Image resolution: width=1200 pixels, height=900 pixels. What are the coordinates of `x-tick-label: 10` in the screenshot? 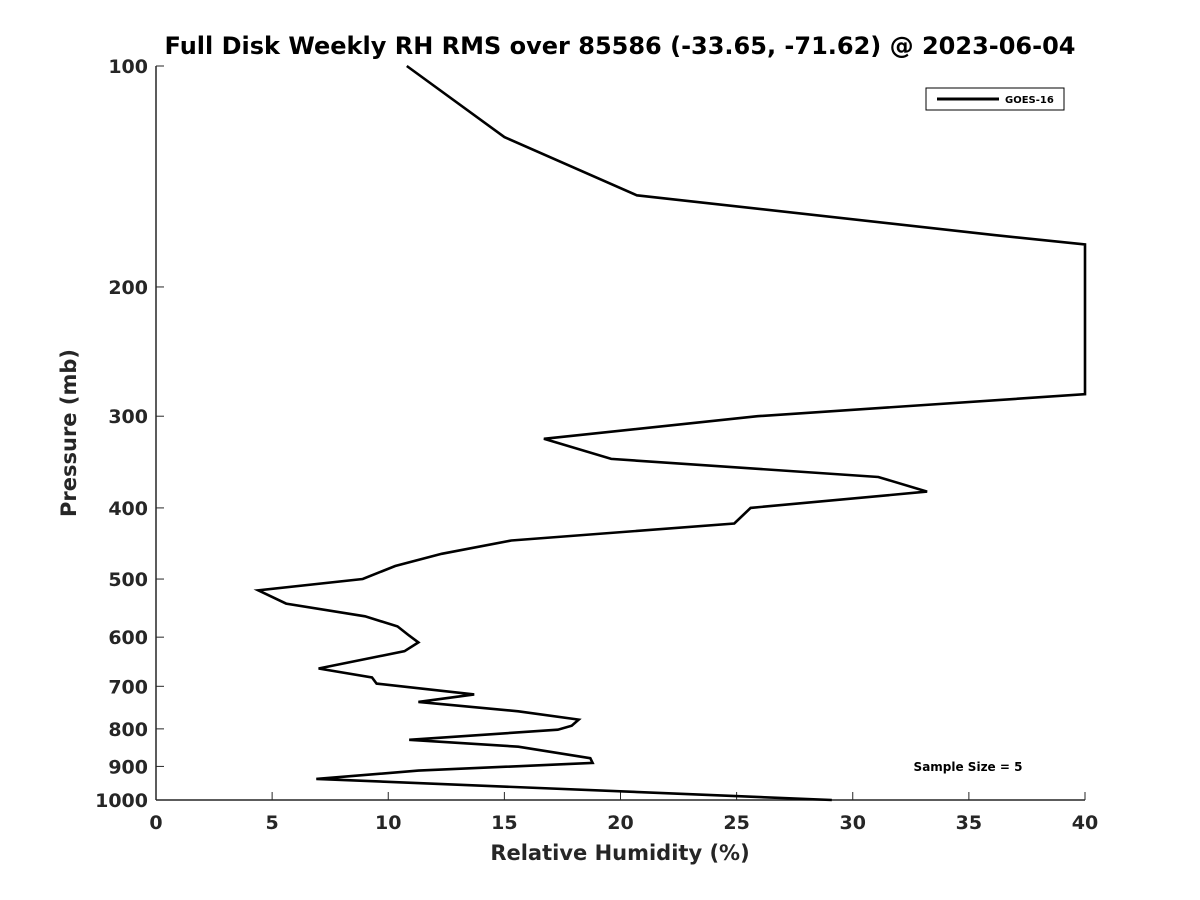 It's located at (388, 823).